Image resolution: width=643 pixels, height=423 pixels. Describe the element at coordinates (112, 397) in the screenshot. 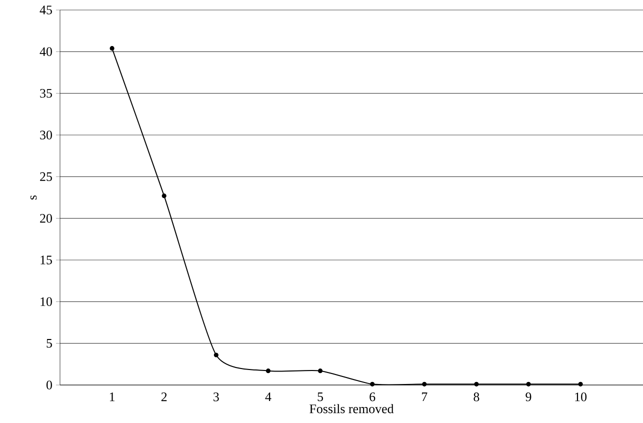

I see `x-tick-label: 1` at that location.